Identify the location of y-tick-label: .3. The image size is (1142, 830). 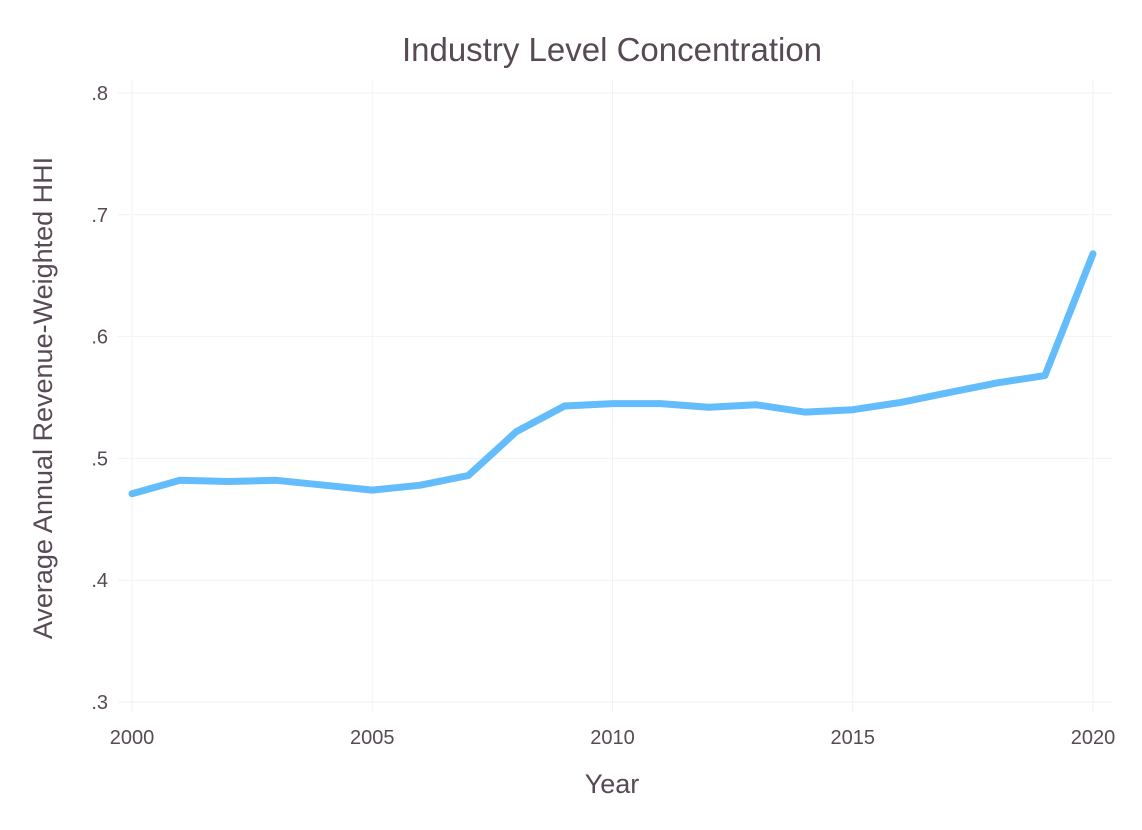
(99, 703).